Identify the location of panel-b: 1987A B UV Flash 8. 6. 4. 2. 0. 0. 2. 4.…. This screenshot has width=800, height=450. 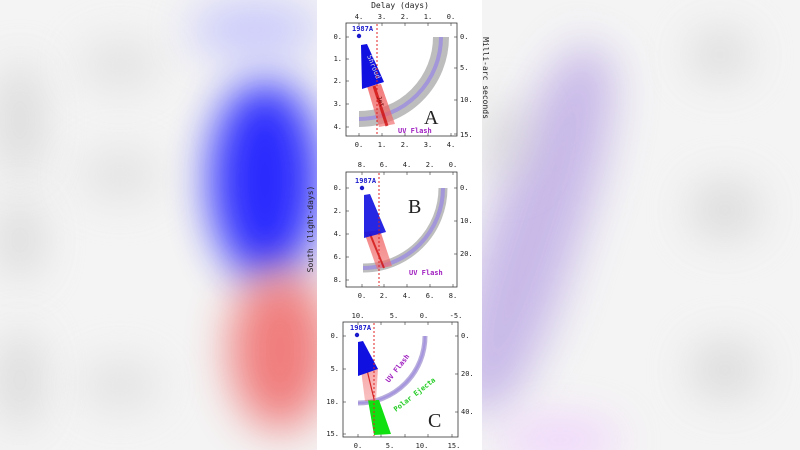
(403, 230).